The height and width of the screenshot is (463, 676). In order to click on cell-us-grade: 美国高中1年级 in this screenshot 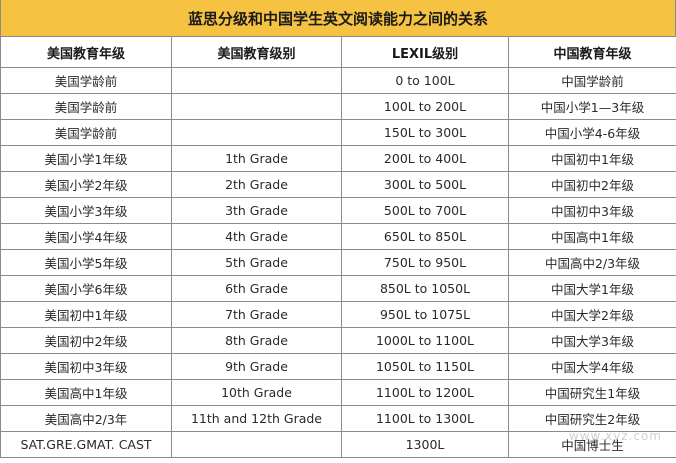, I will do `click(86, 392)`.